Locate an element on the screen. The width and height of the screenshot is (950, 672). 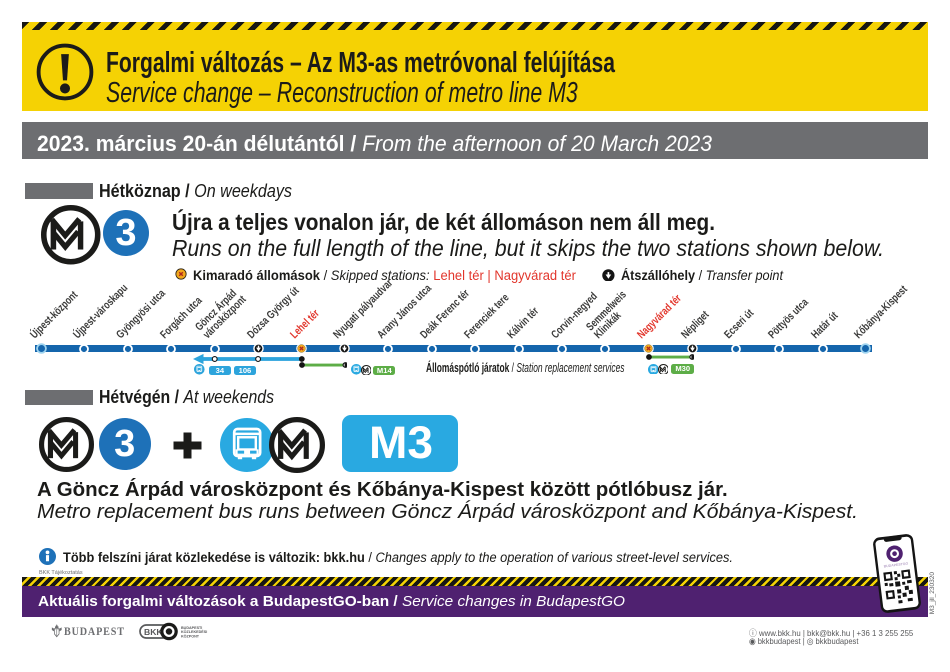
svg-text: BKK is located at coordinates (153, 632).